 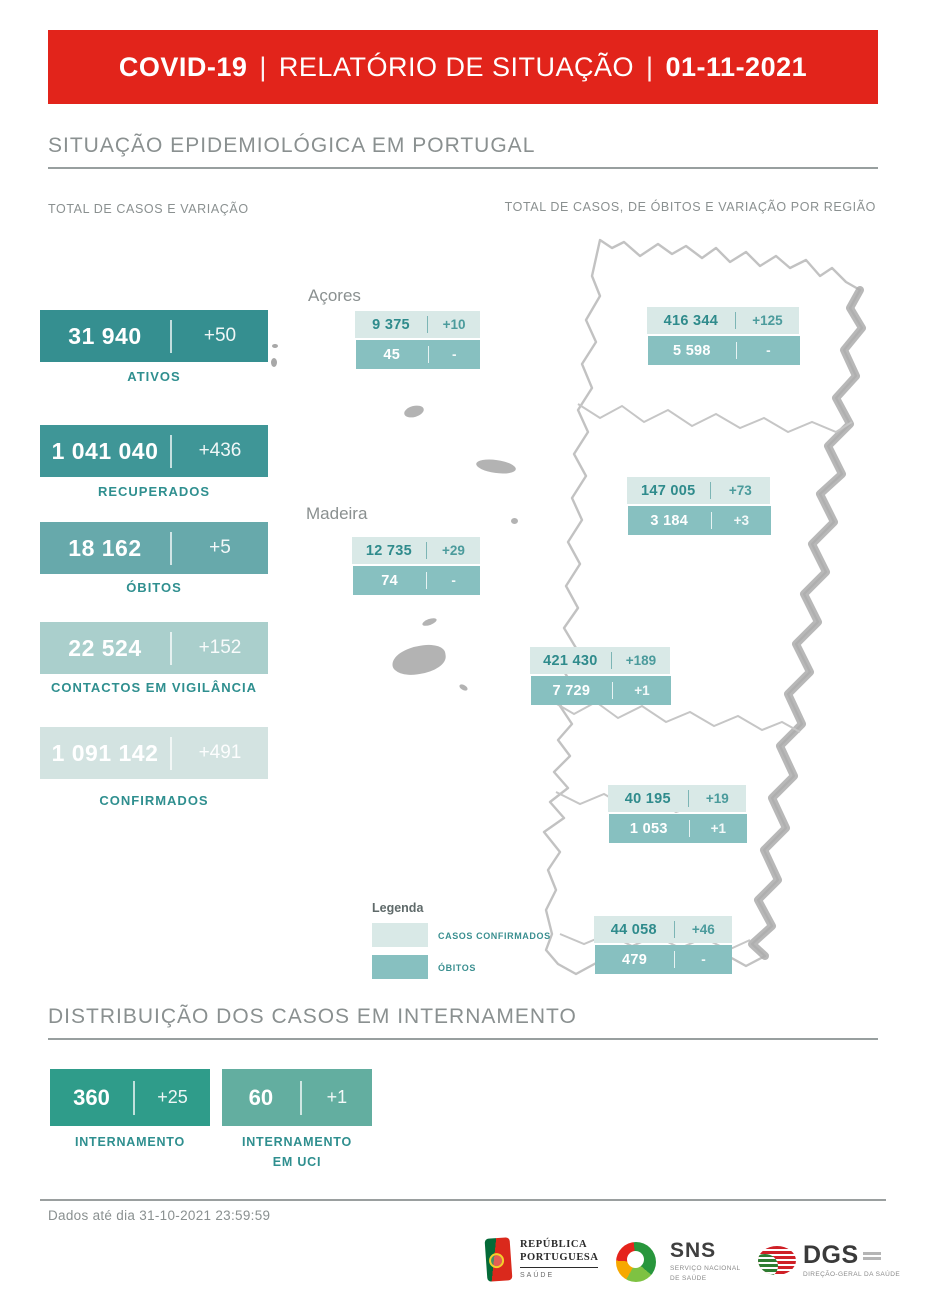 What do you see at coordinates (220, 752) in the screenshot?
I see `confirmados-delta: +491` at bounding box center [220, 752].